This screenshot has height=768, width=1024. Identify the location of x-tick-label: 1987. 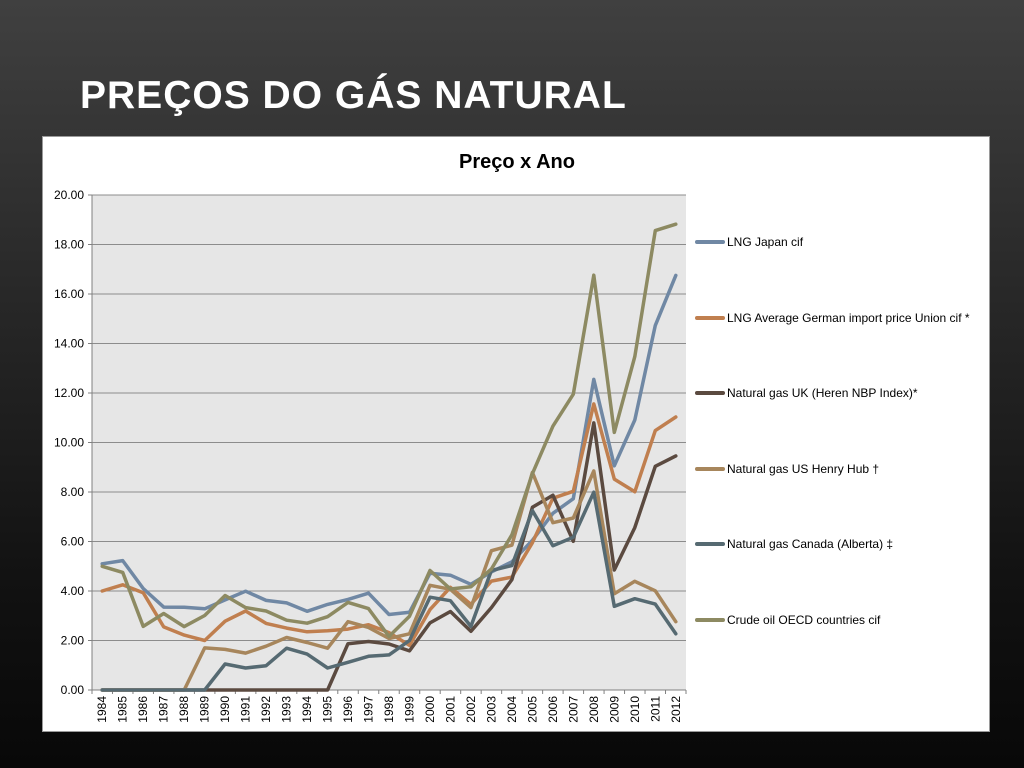
(164, 709).